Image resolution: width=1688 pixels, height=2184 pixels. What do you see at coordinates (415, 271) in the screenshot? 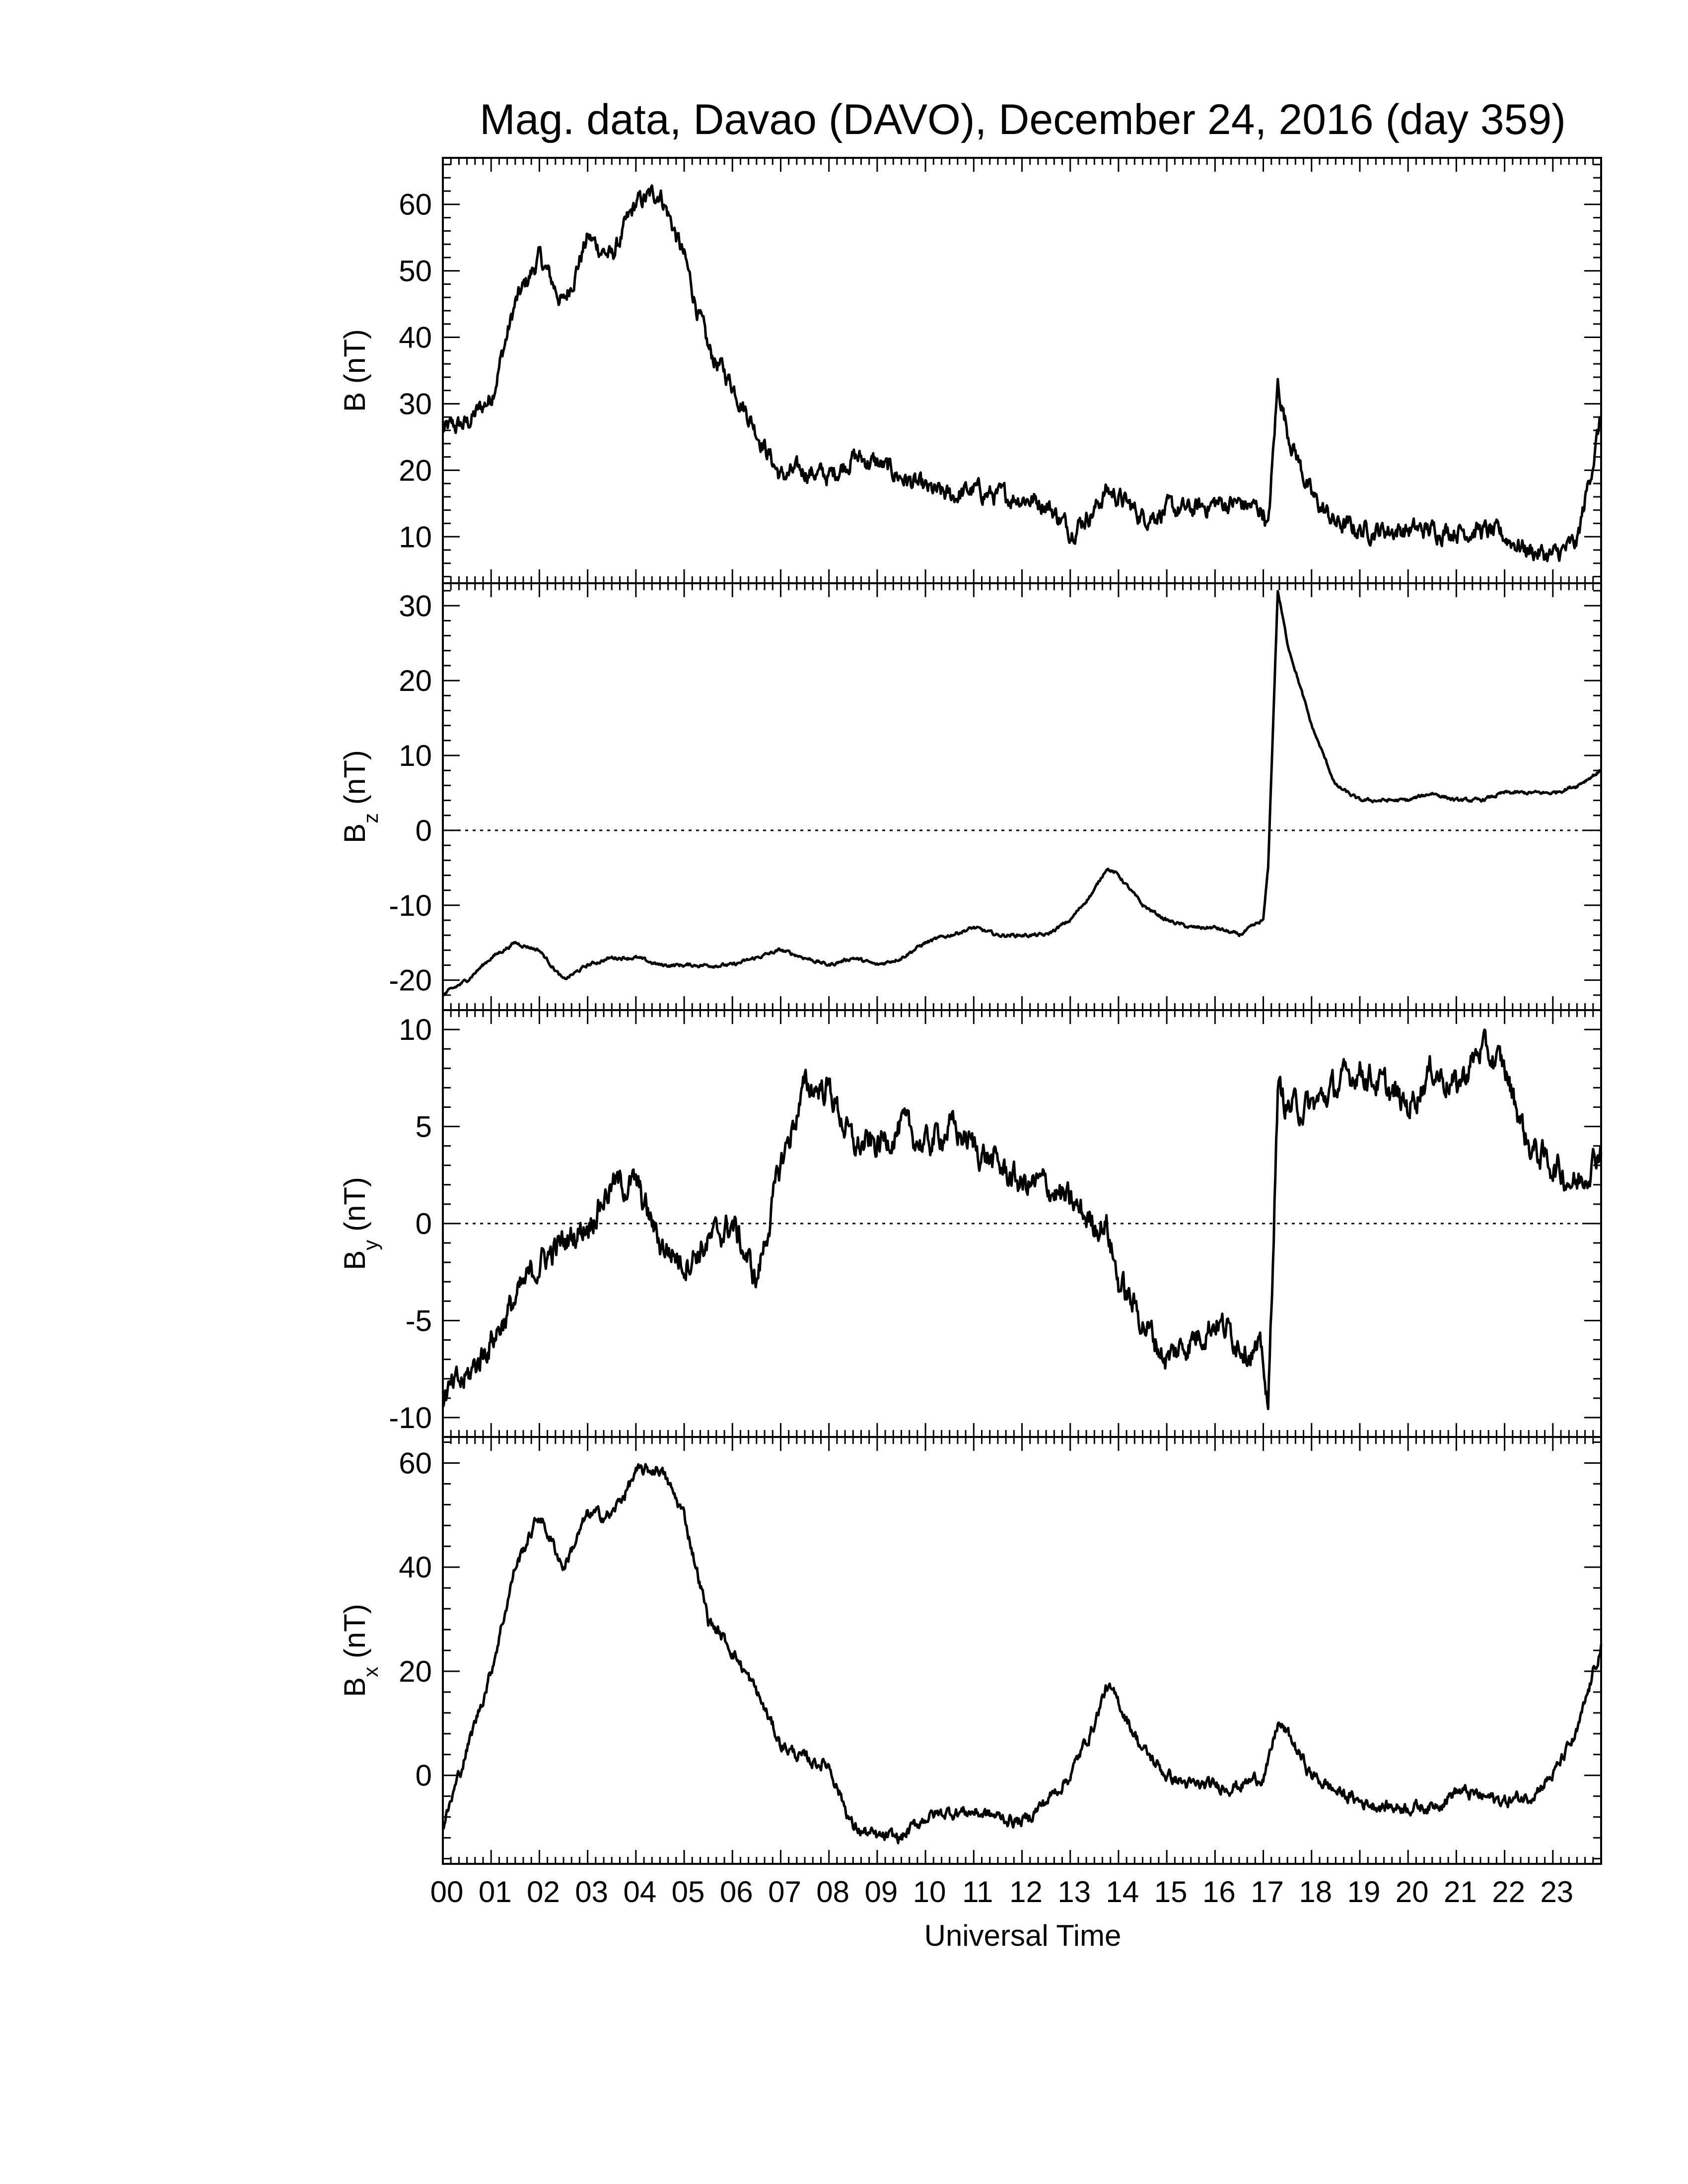
I see `y-tick-label: 50` at bounding box center [415, 271].